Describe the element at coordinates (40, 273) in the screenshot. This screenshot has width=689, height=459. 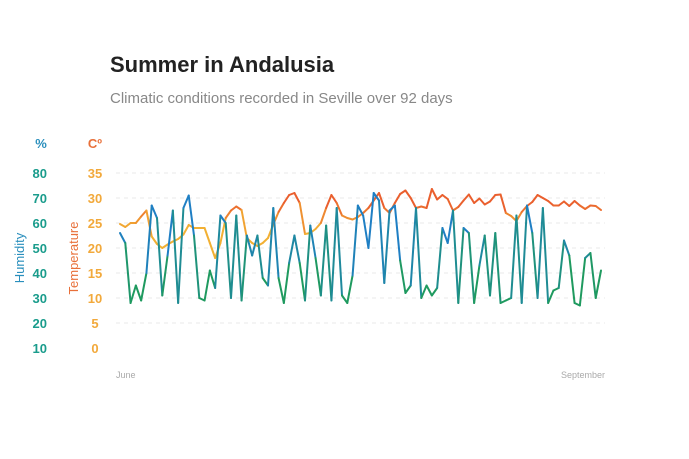
I see `humidity-tick-label: 40` at that location.